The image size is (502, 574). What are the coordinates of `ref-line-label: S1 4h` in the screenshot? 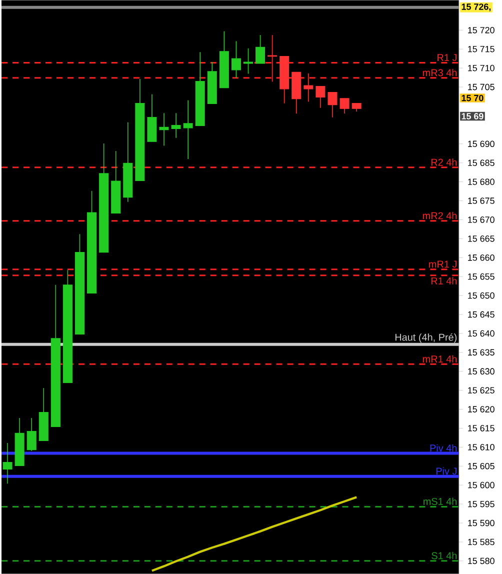 It's located at (444, 556).